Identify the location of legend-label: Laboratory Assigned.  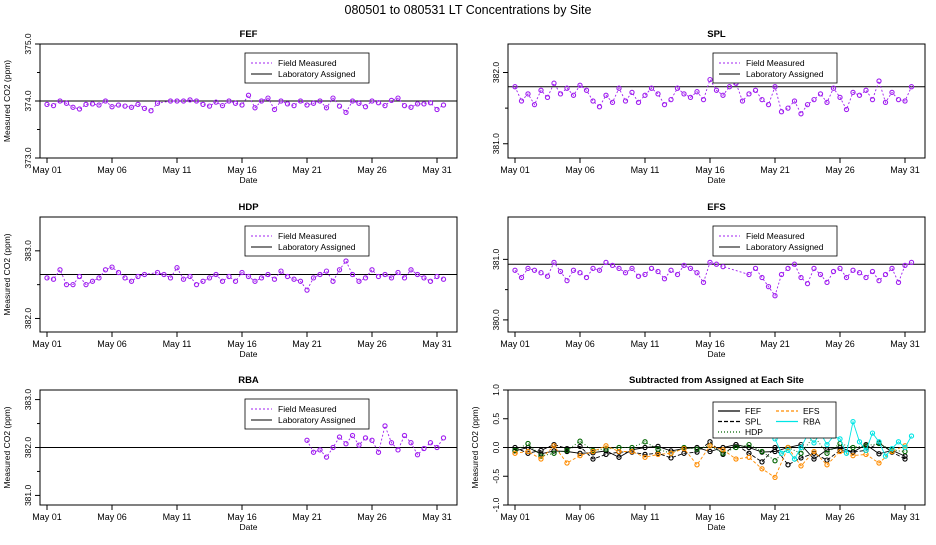
(317, 74).